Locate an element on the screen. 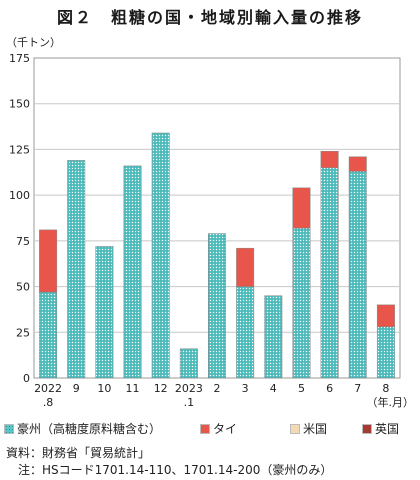 This screenshot has height=480, width=420. x-tick-label: 8 is located at coordinates (385, 388).